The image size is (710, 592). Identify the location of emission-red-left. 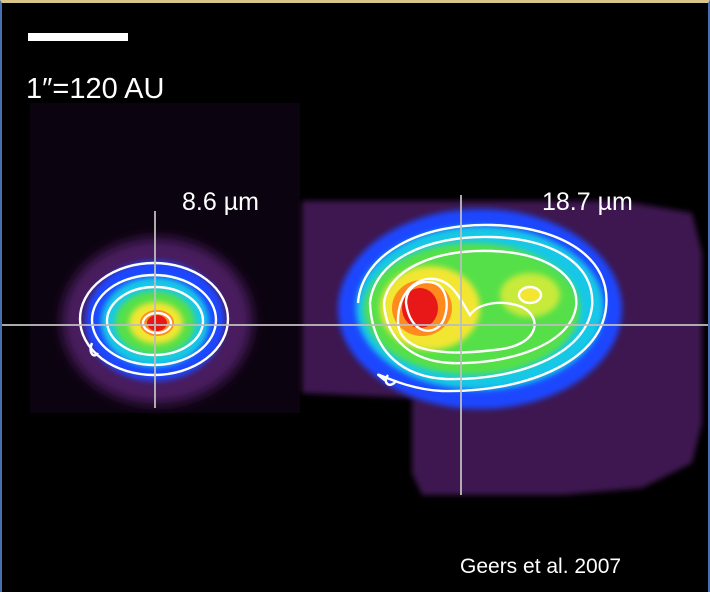
(157, 323).